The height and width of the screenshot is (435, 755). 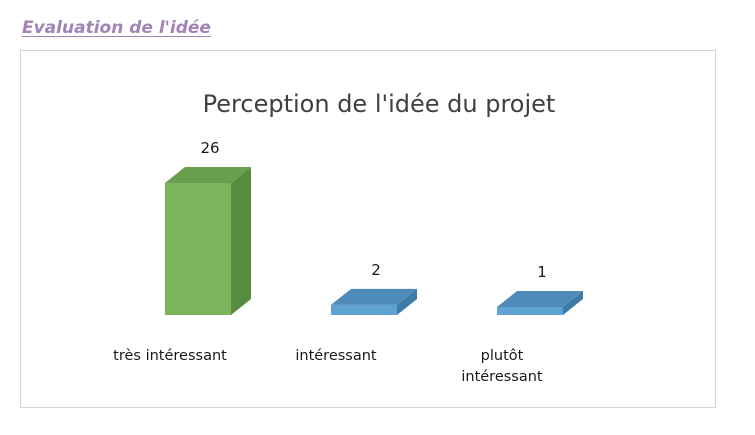 I want to click on data-label: 26, so click(x=209, y=148).